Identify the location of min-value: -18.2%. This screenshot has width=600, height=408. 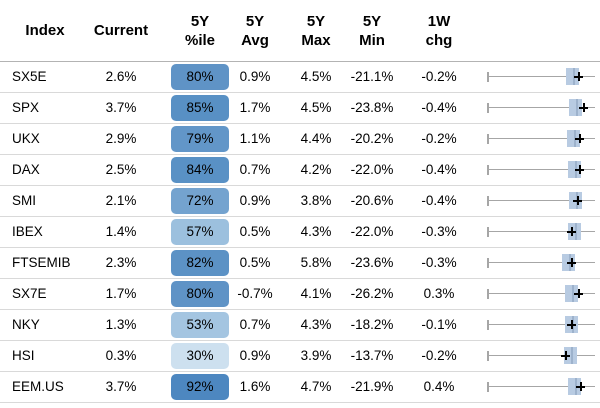
(372, 324).